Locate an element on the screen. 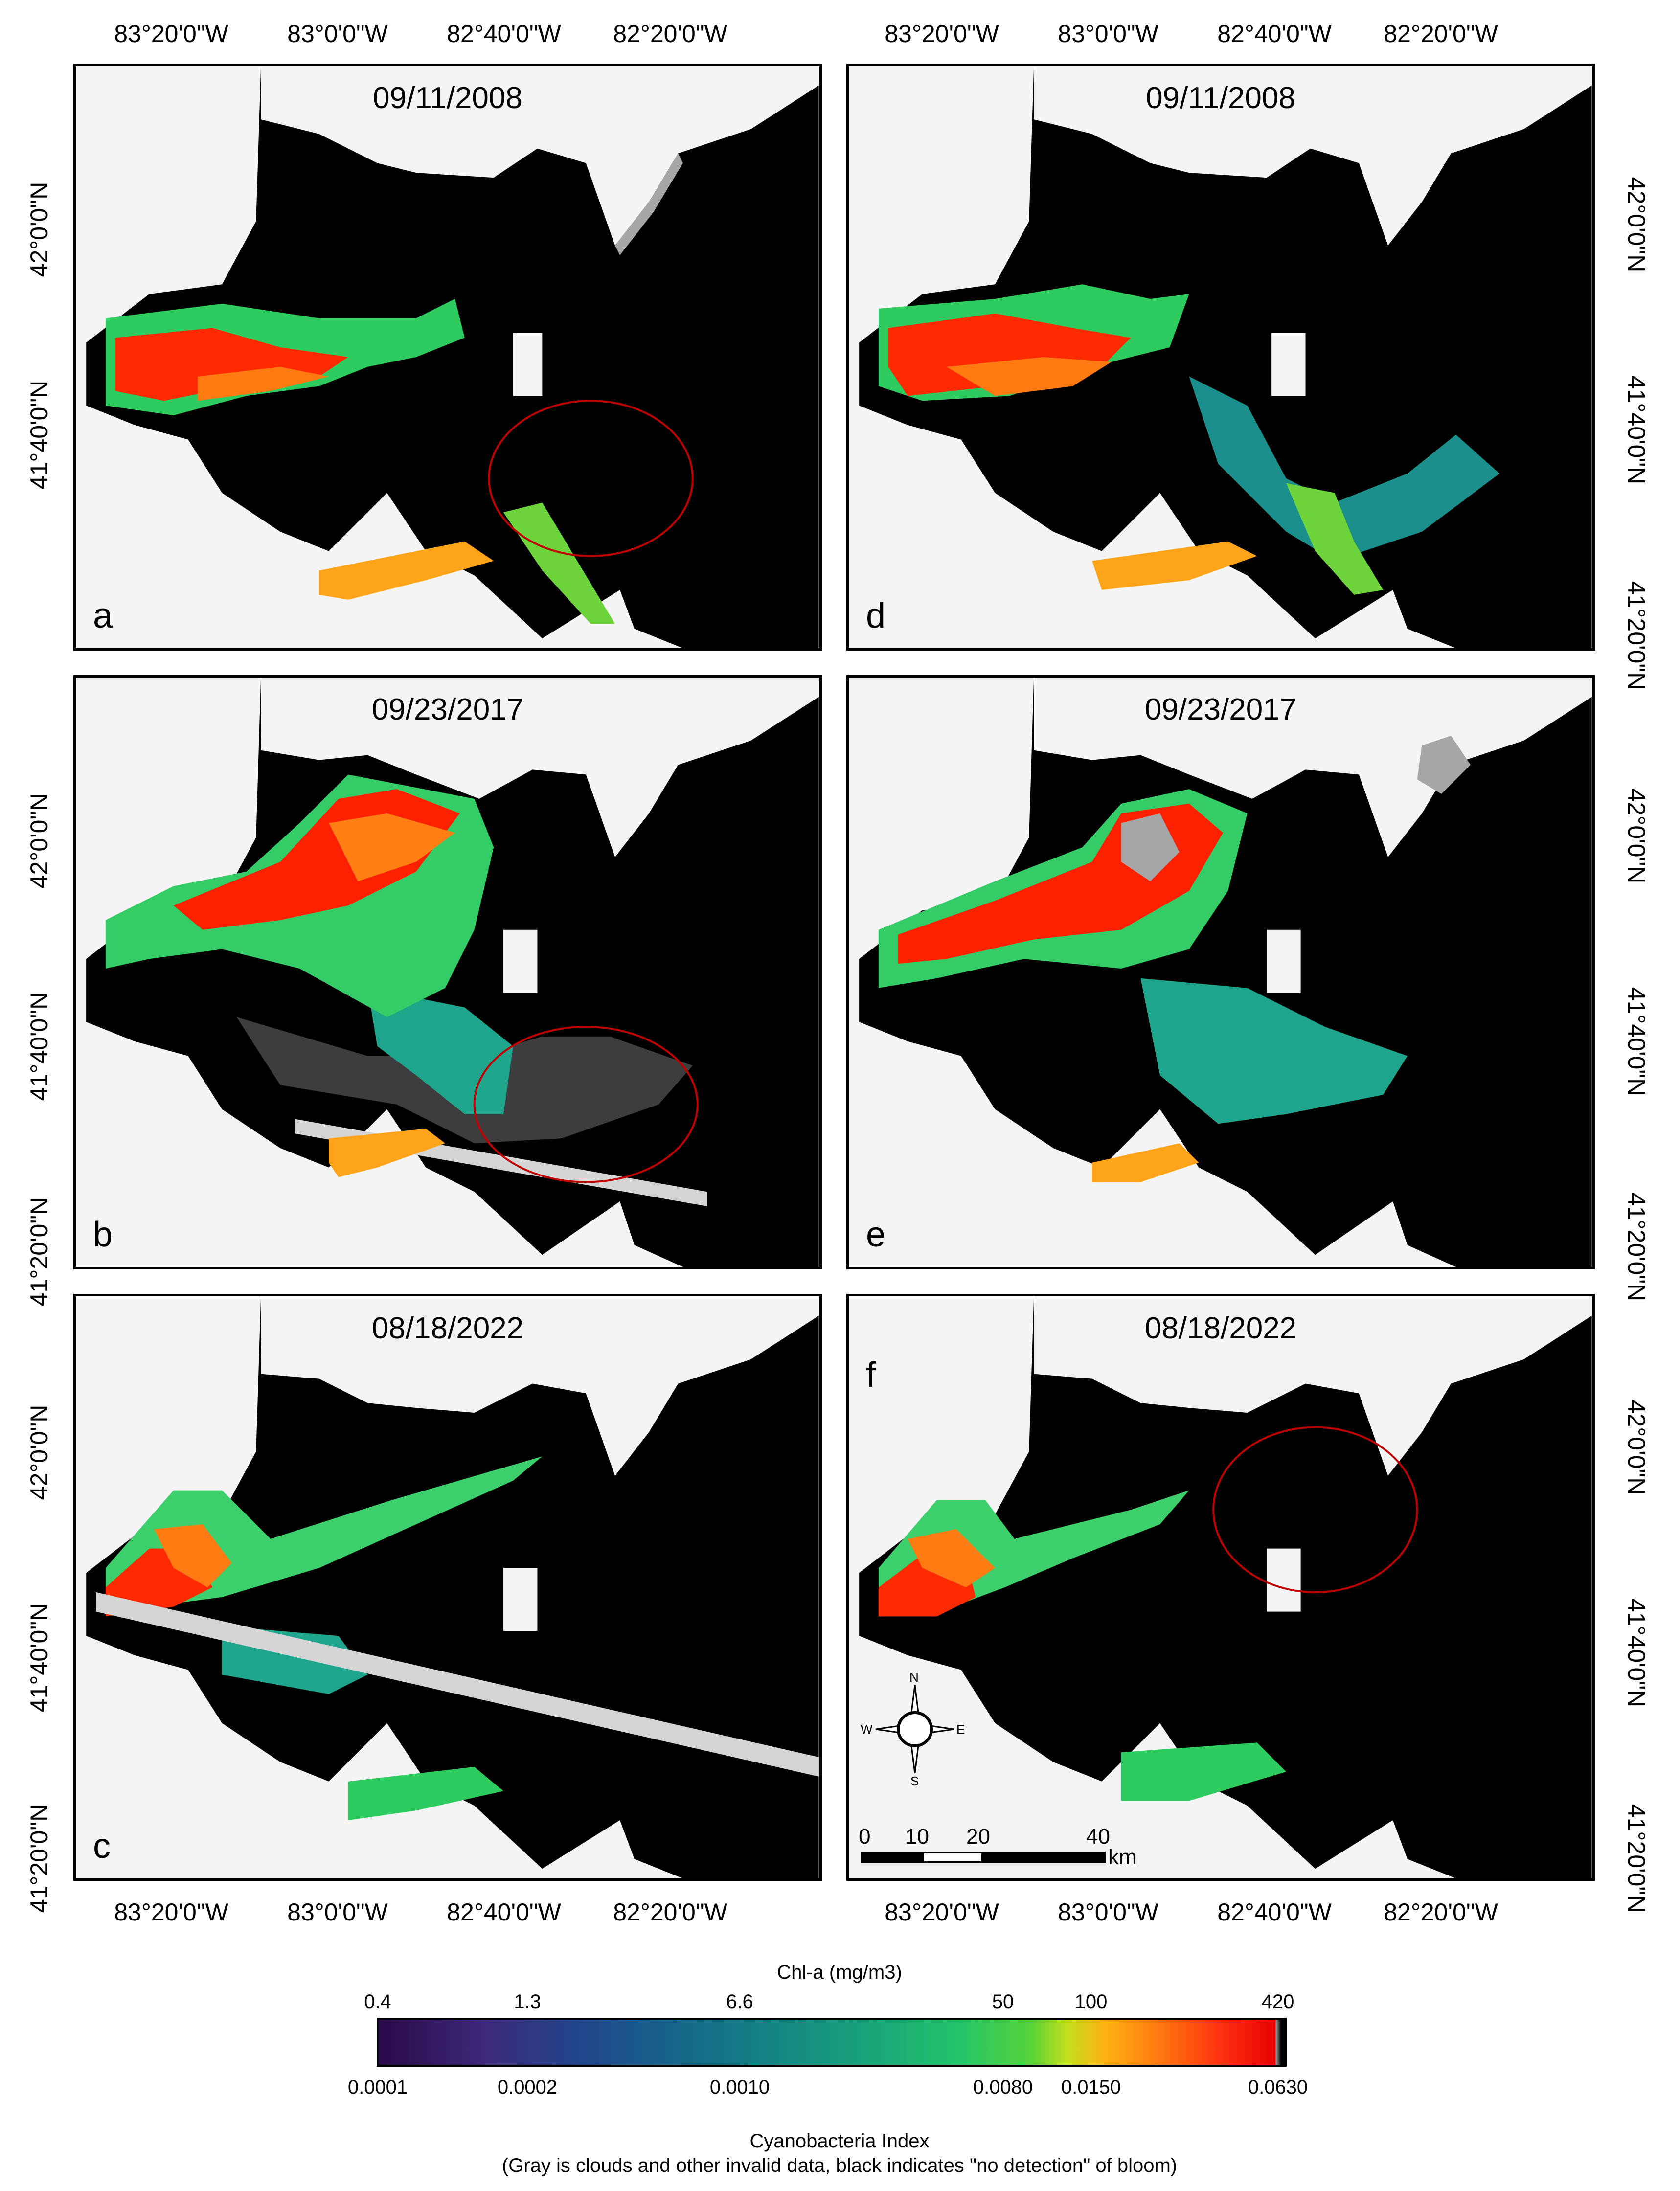  compass-east: E is located at coordinates (960, 1730).